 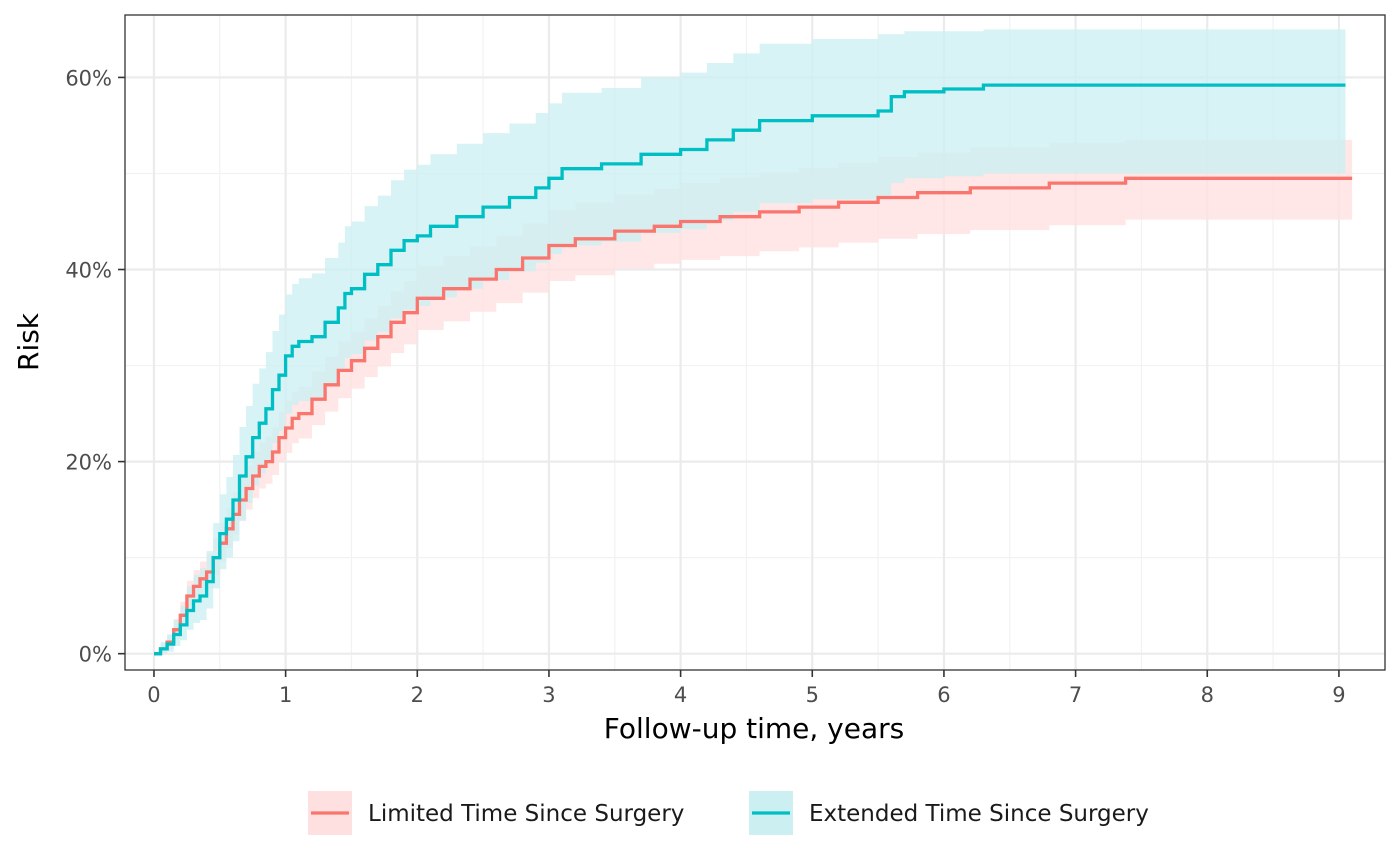 I want to click on x-tick-label: 1, so click(x=285, y=695).